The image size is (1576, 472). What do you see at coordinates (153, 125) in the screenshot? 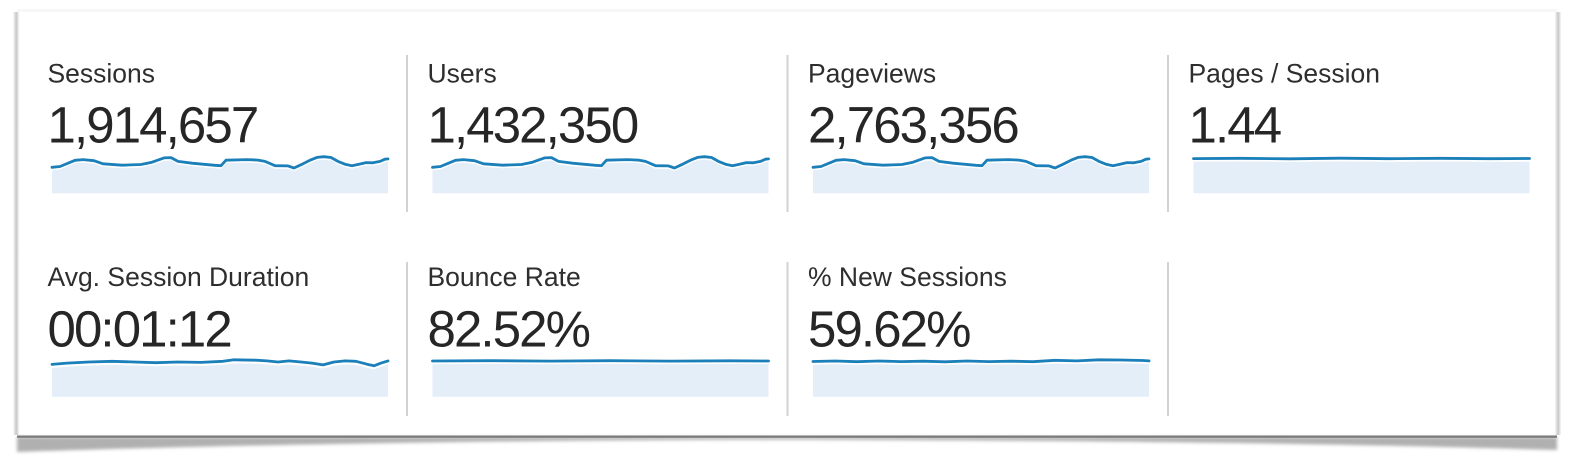
I see `svg-text: 1,914,657` at bounding box center [153, 125].